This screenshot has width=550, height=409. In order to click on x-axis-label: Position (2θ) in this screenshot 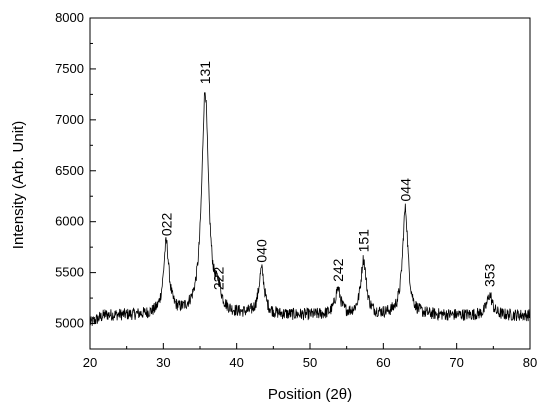, I will do `click(310, 394)`.